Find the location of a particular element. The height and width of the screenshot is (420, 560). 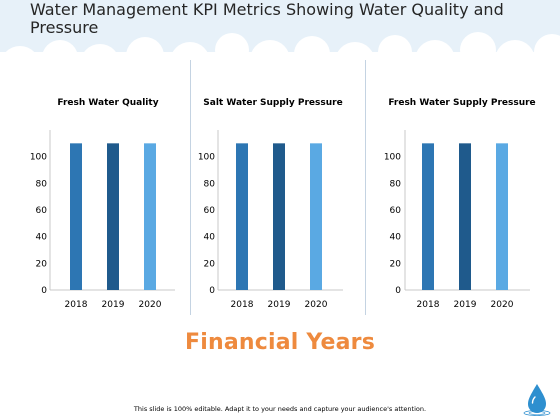

chart-title: Fresh Water Supply Pressure is located at coordinates (461, 103).